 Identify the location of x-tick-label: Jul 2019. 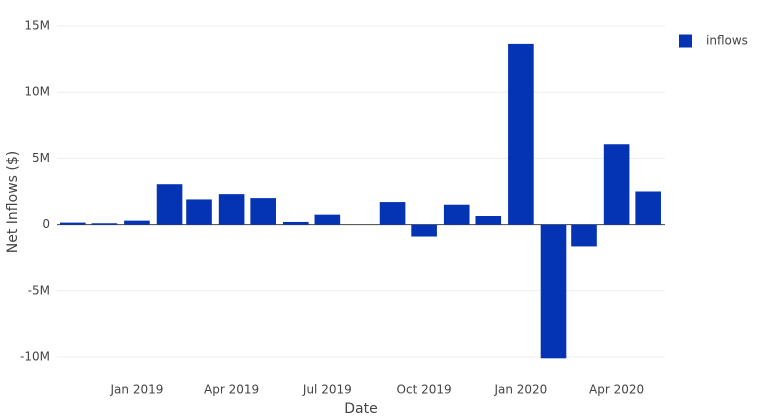
(327, 390).